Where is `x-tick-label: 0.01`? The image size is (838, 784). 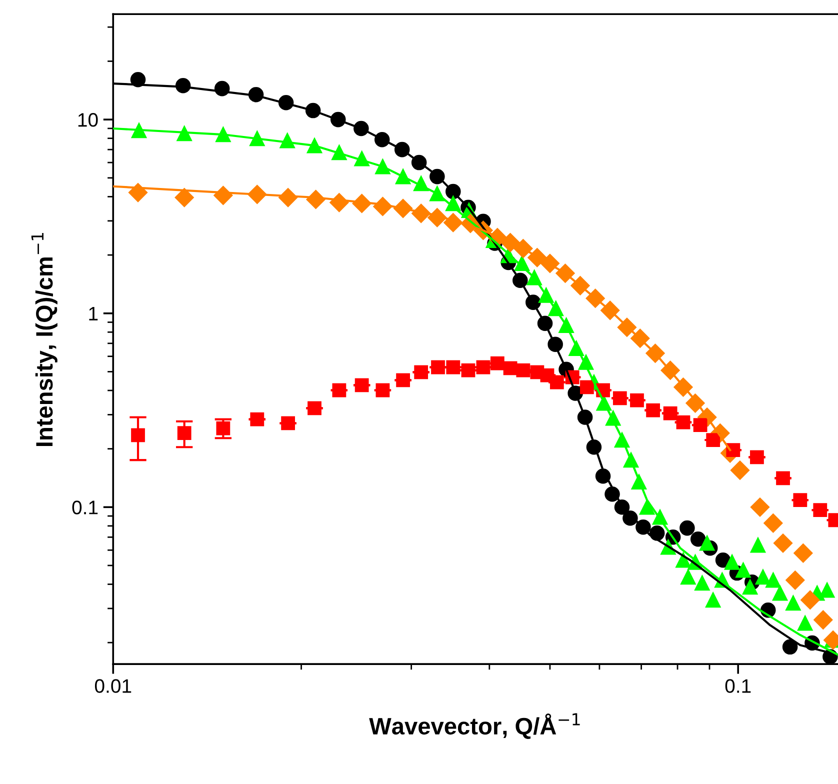
x-tick-label: 0.01 is located at coordinates (113, 686).